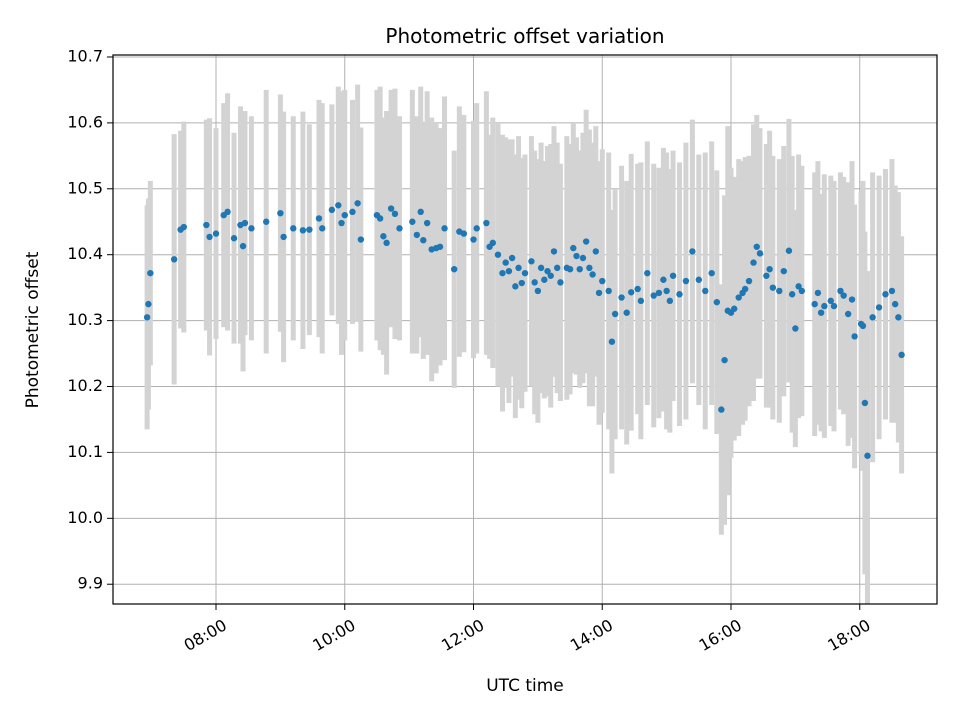 The image size is (960, 720). I want to click on y-tick-label-3: 10.2, so click(85, 385).